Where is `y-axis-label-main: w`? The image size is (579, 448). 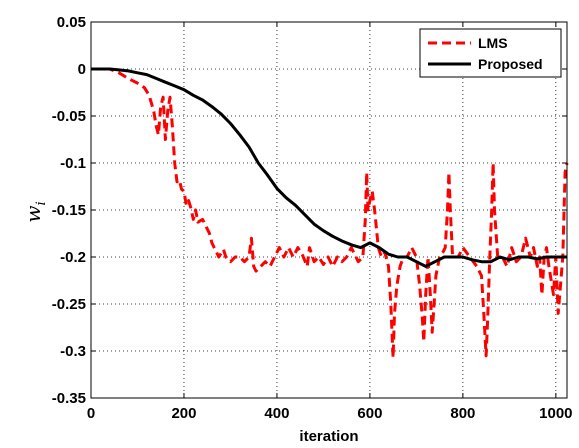 y-axis-label-main: w is located at coordinates (33, 214).